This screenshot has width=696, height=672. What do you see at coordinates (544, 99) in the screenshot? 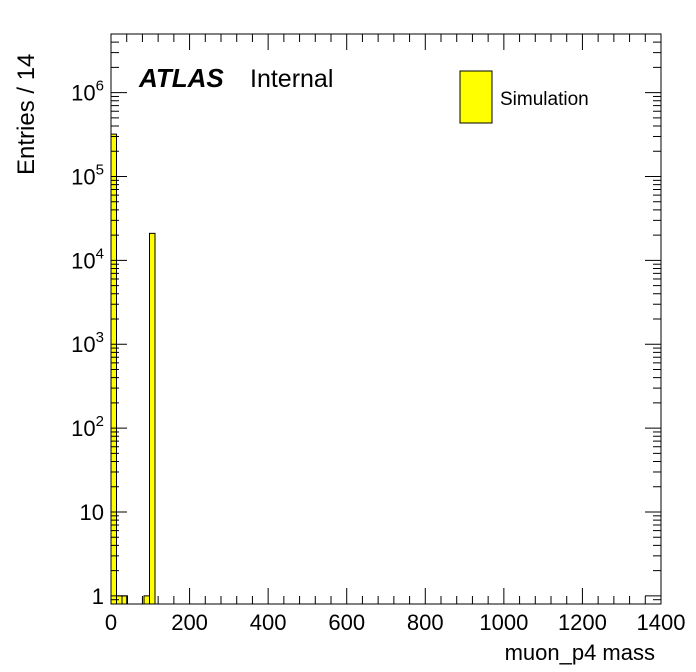
I see `legend-label-simulation: Simulation` at bounding box center [544, 99].